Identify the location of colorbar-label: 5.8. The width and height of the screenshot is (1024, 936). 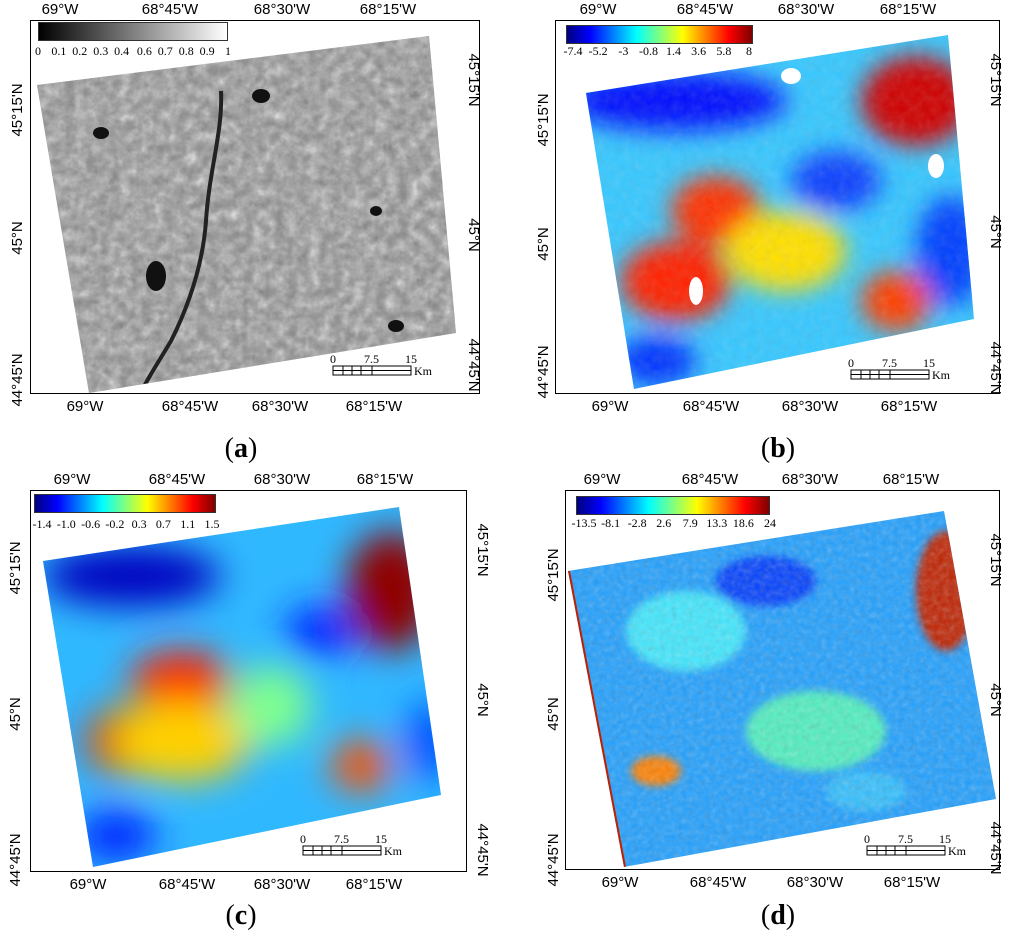
(724, 51).